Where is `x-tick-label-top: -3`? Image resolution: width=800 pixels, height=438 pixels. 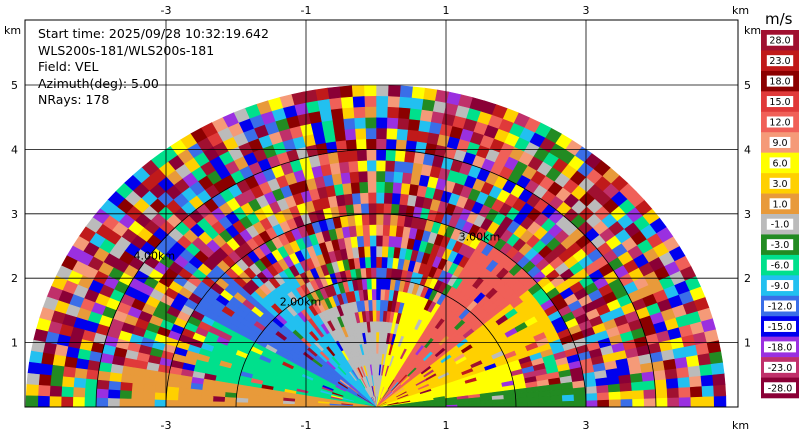 x-tick-label-top: -3 is located at coordinates (166, 10).